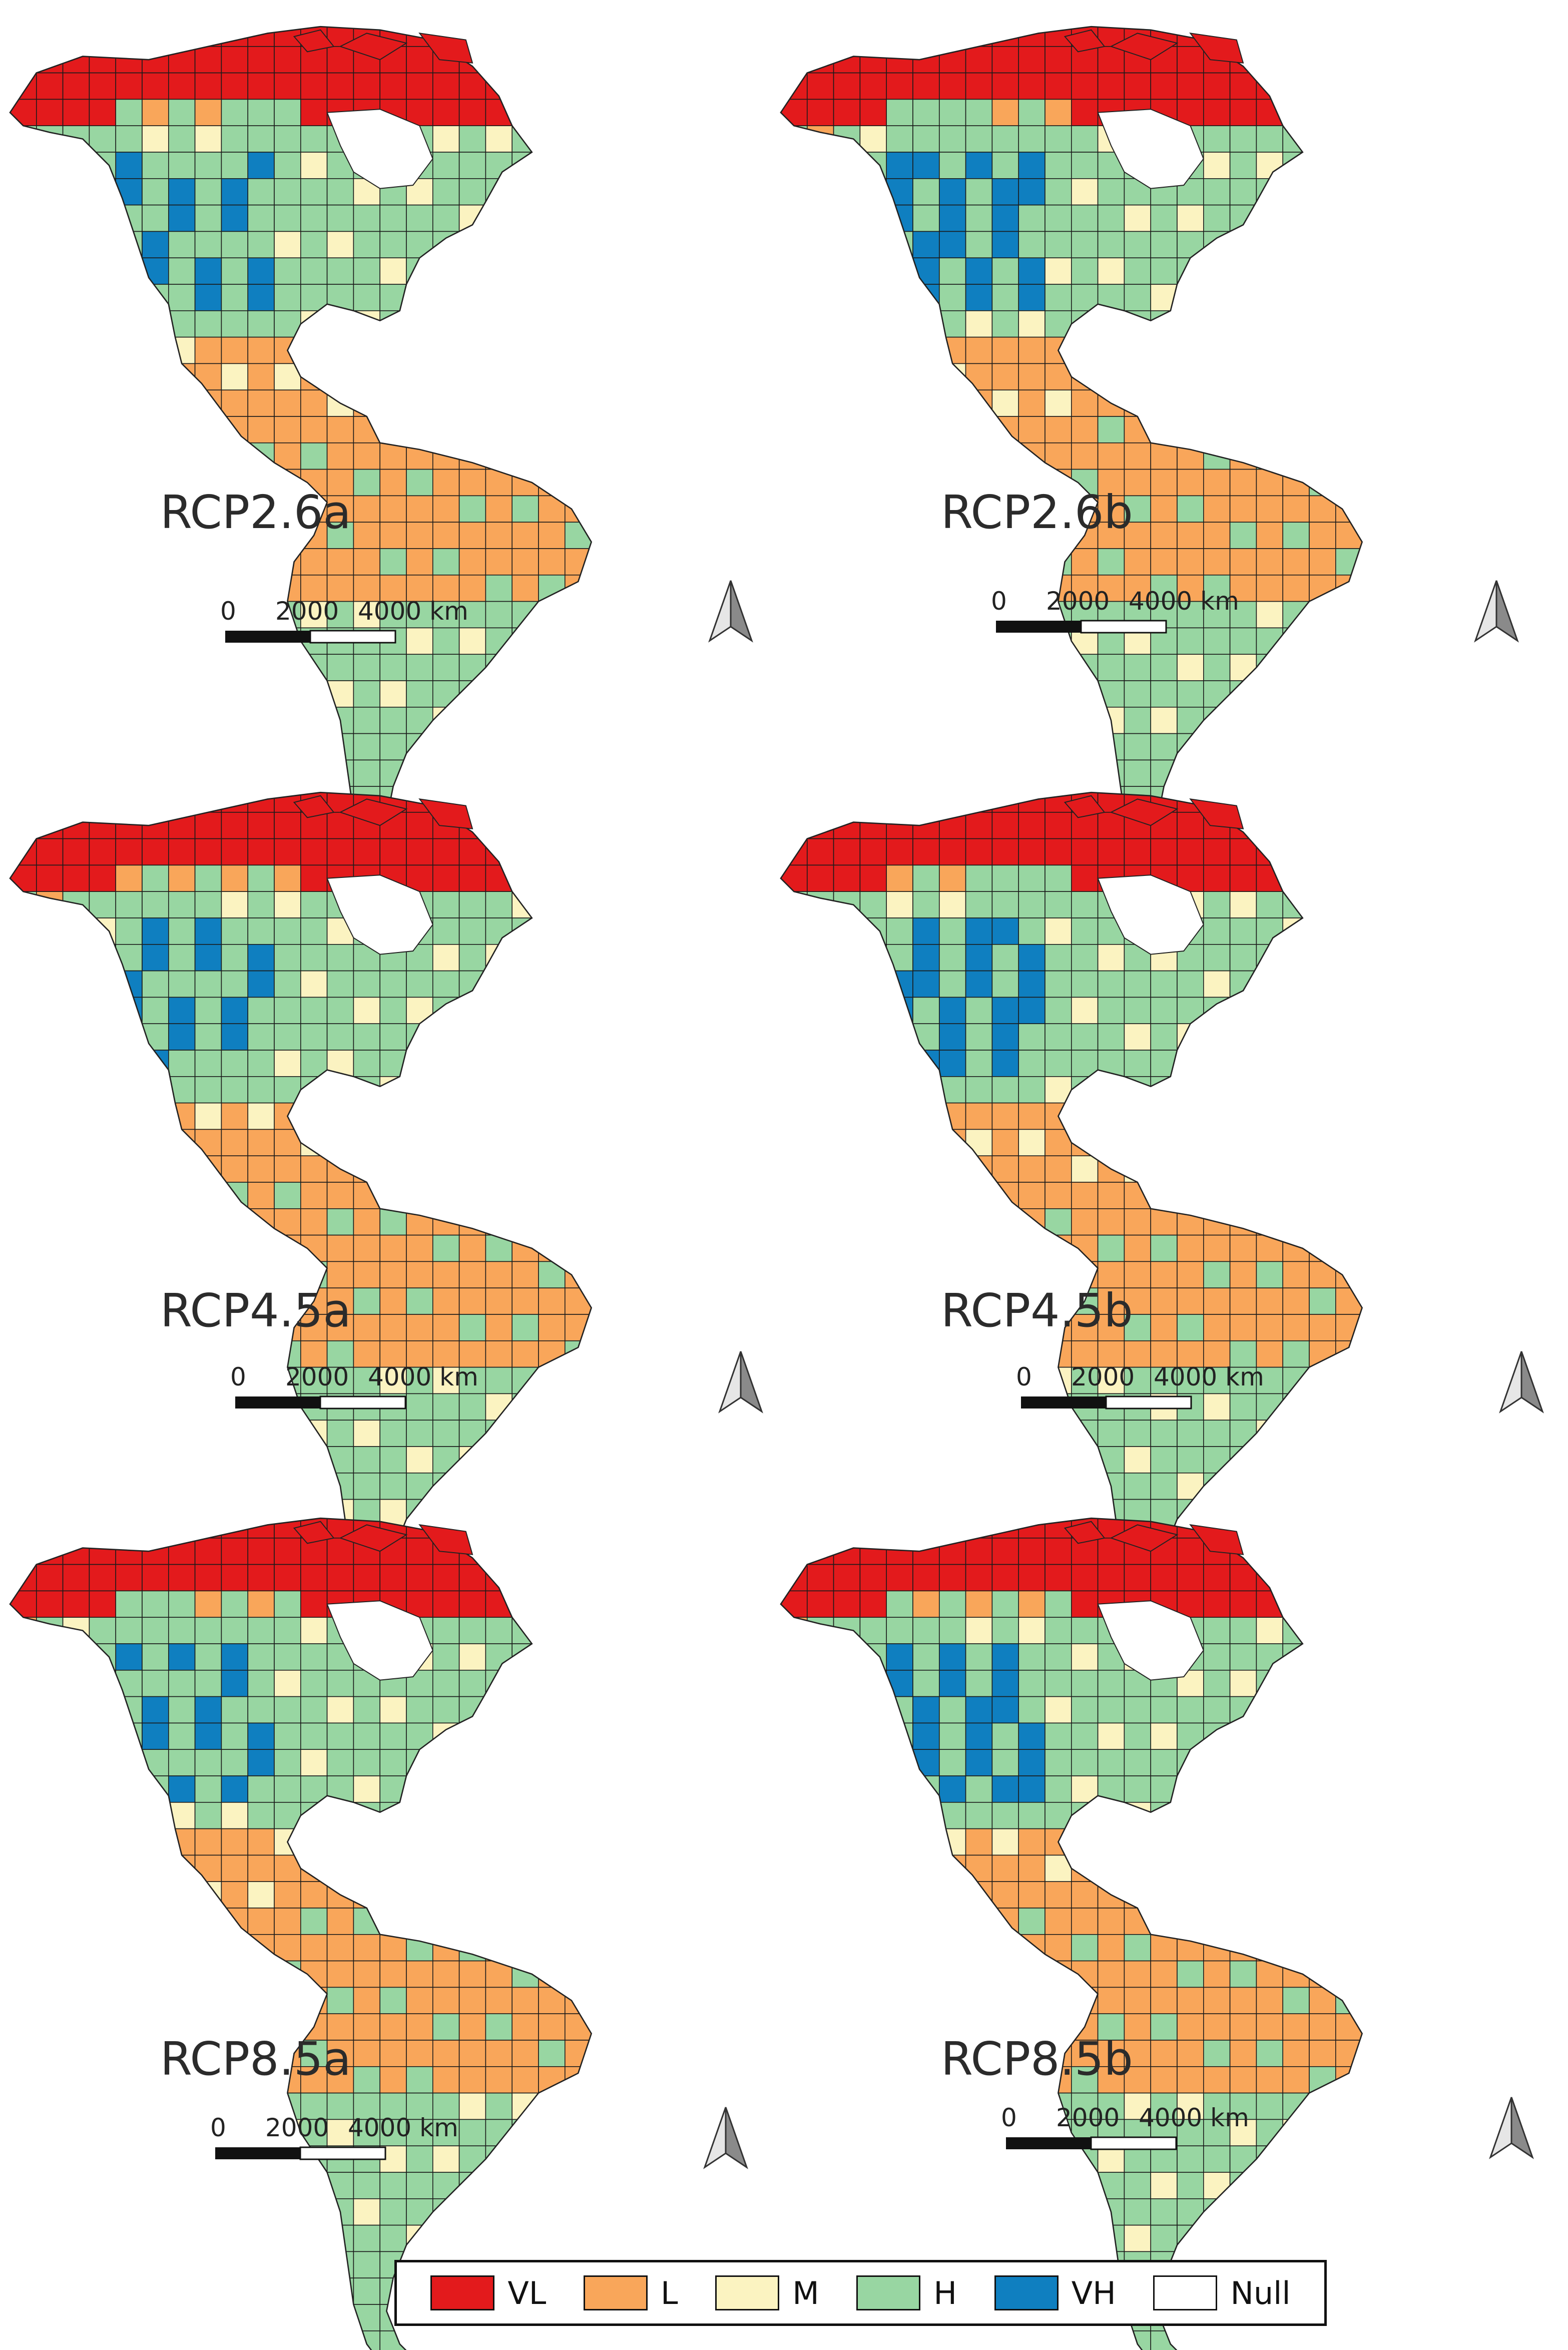 Image resolution: width=1568 pixels, height=2350 pixels. What do you see at coordinates (317, 1376) in the screenshot?
I see `scale-label: 2000` at bounding box center [317, 1376].